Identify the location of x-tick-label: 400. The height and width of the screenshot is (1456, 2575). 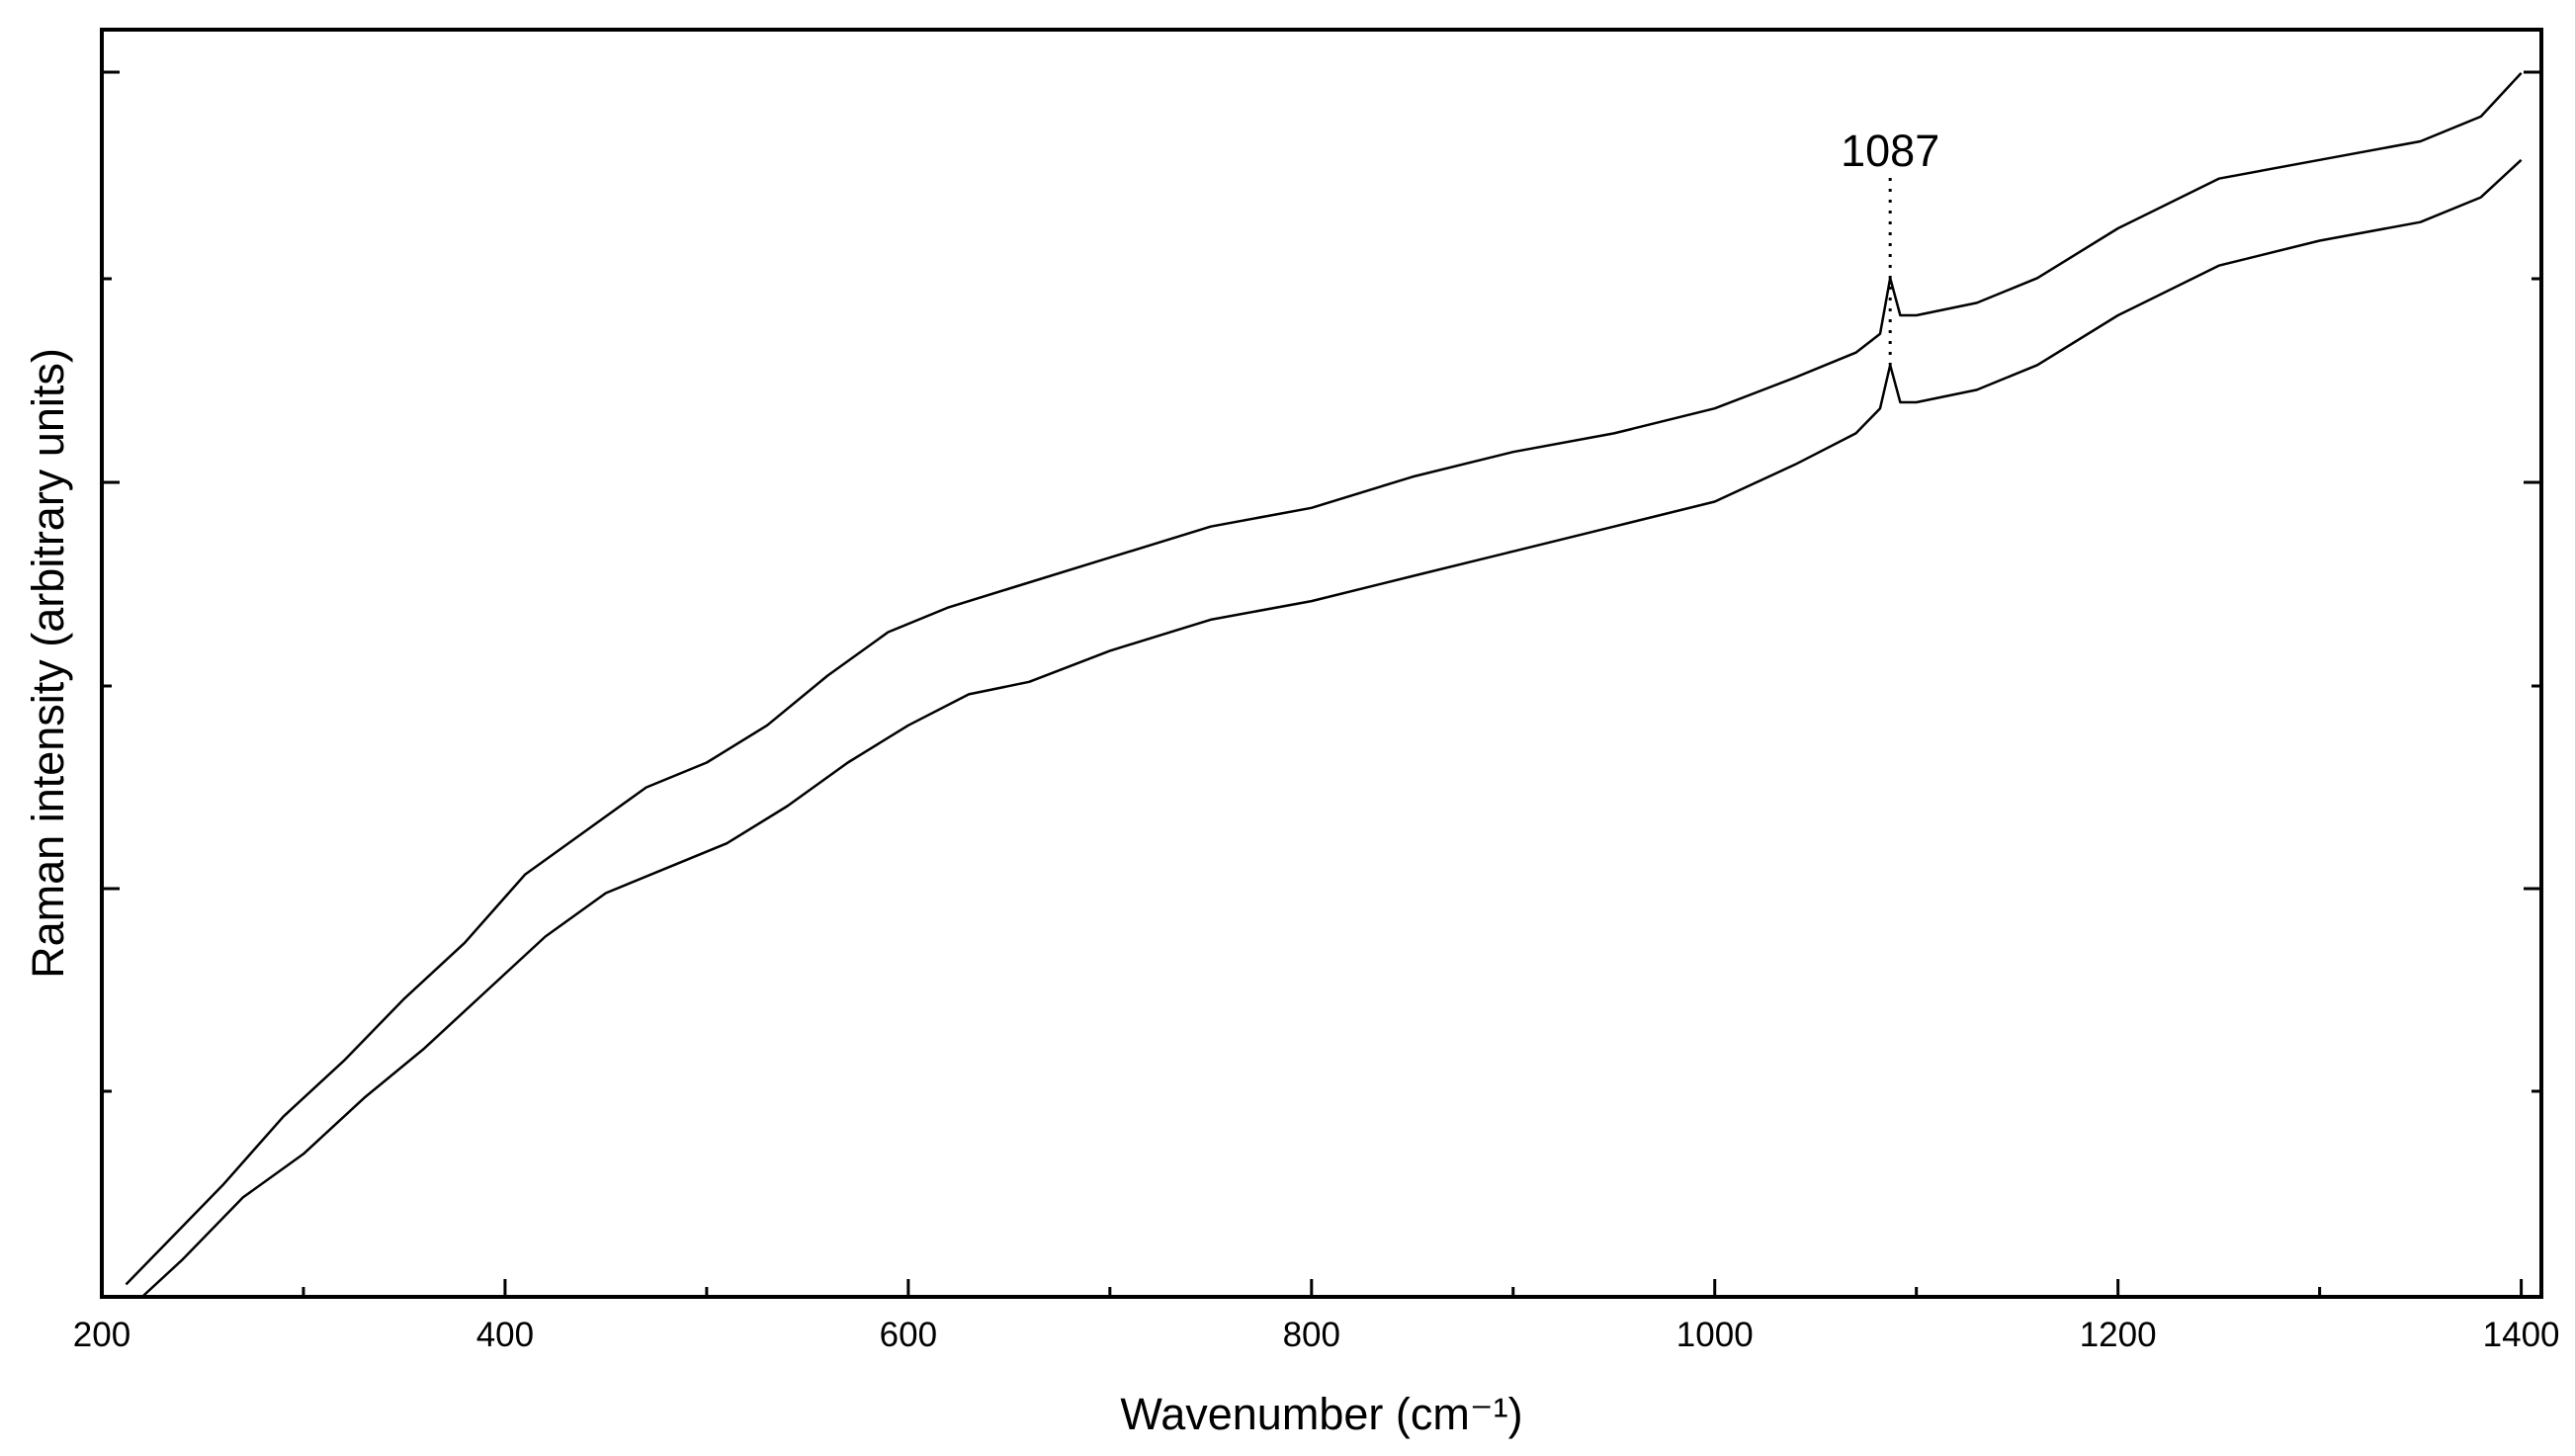
(505, 1335).